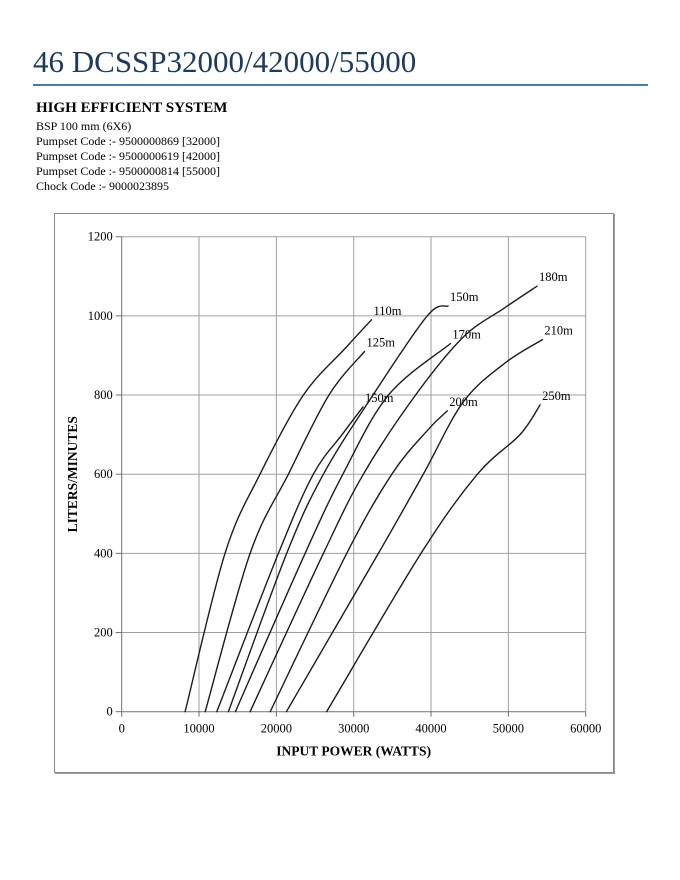  What do you see at coordinates (100, 237) in the screenshot?
I see `y-tick-label: 1200` at bounding box center [100, 237].